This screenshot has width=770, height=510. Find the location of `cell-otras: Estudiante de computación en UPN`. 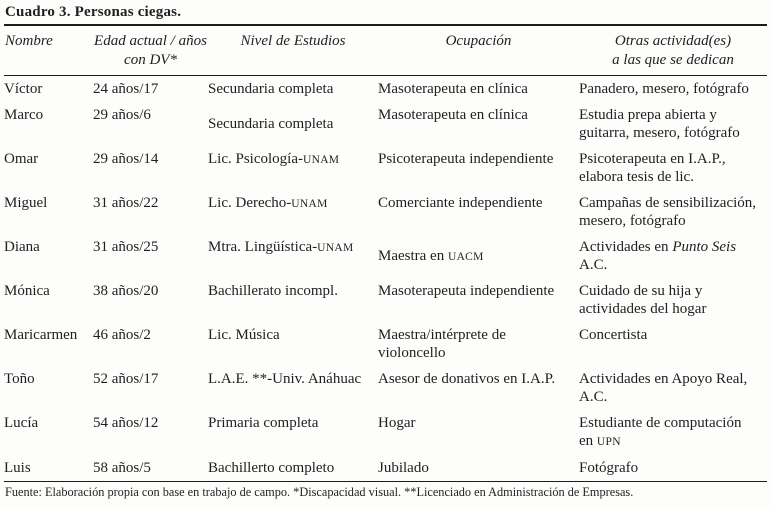

cell-otras: Estudiante de computación en UPN is located at coordinates (660, 432).